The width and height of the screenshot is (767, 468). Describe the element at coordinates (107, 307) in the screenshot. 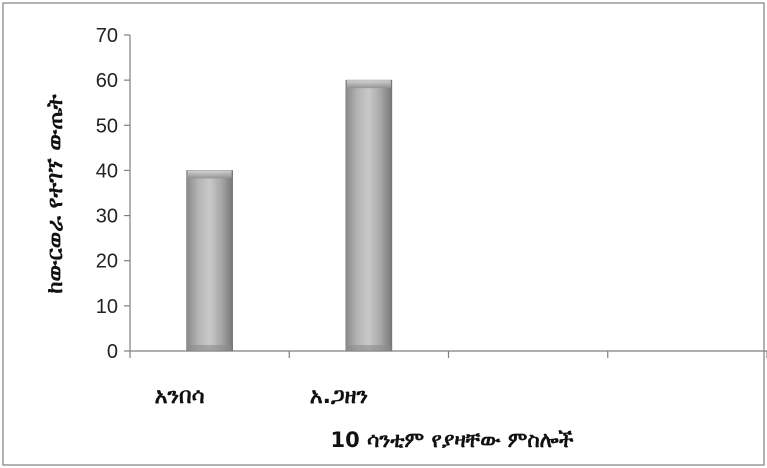

I see `y-tick-label: 10` at that location.